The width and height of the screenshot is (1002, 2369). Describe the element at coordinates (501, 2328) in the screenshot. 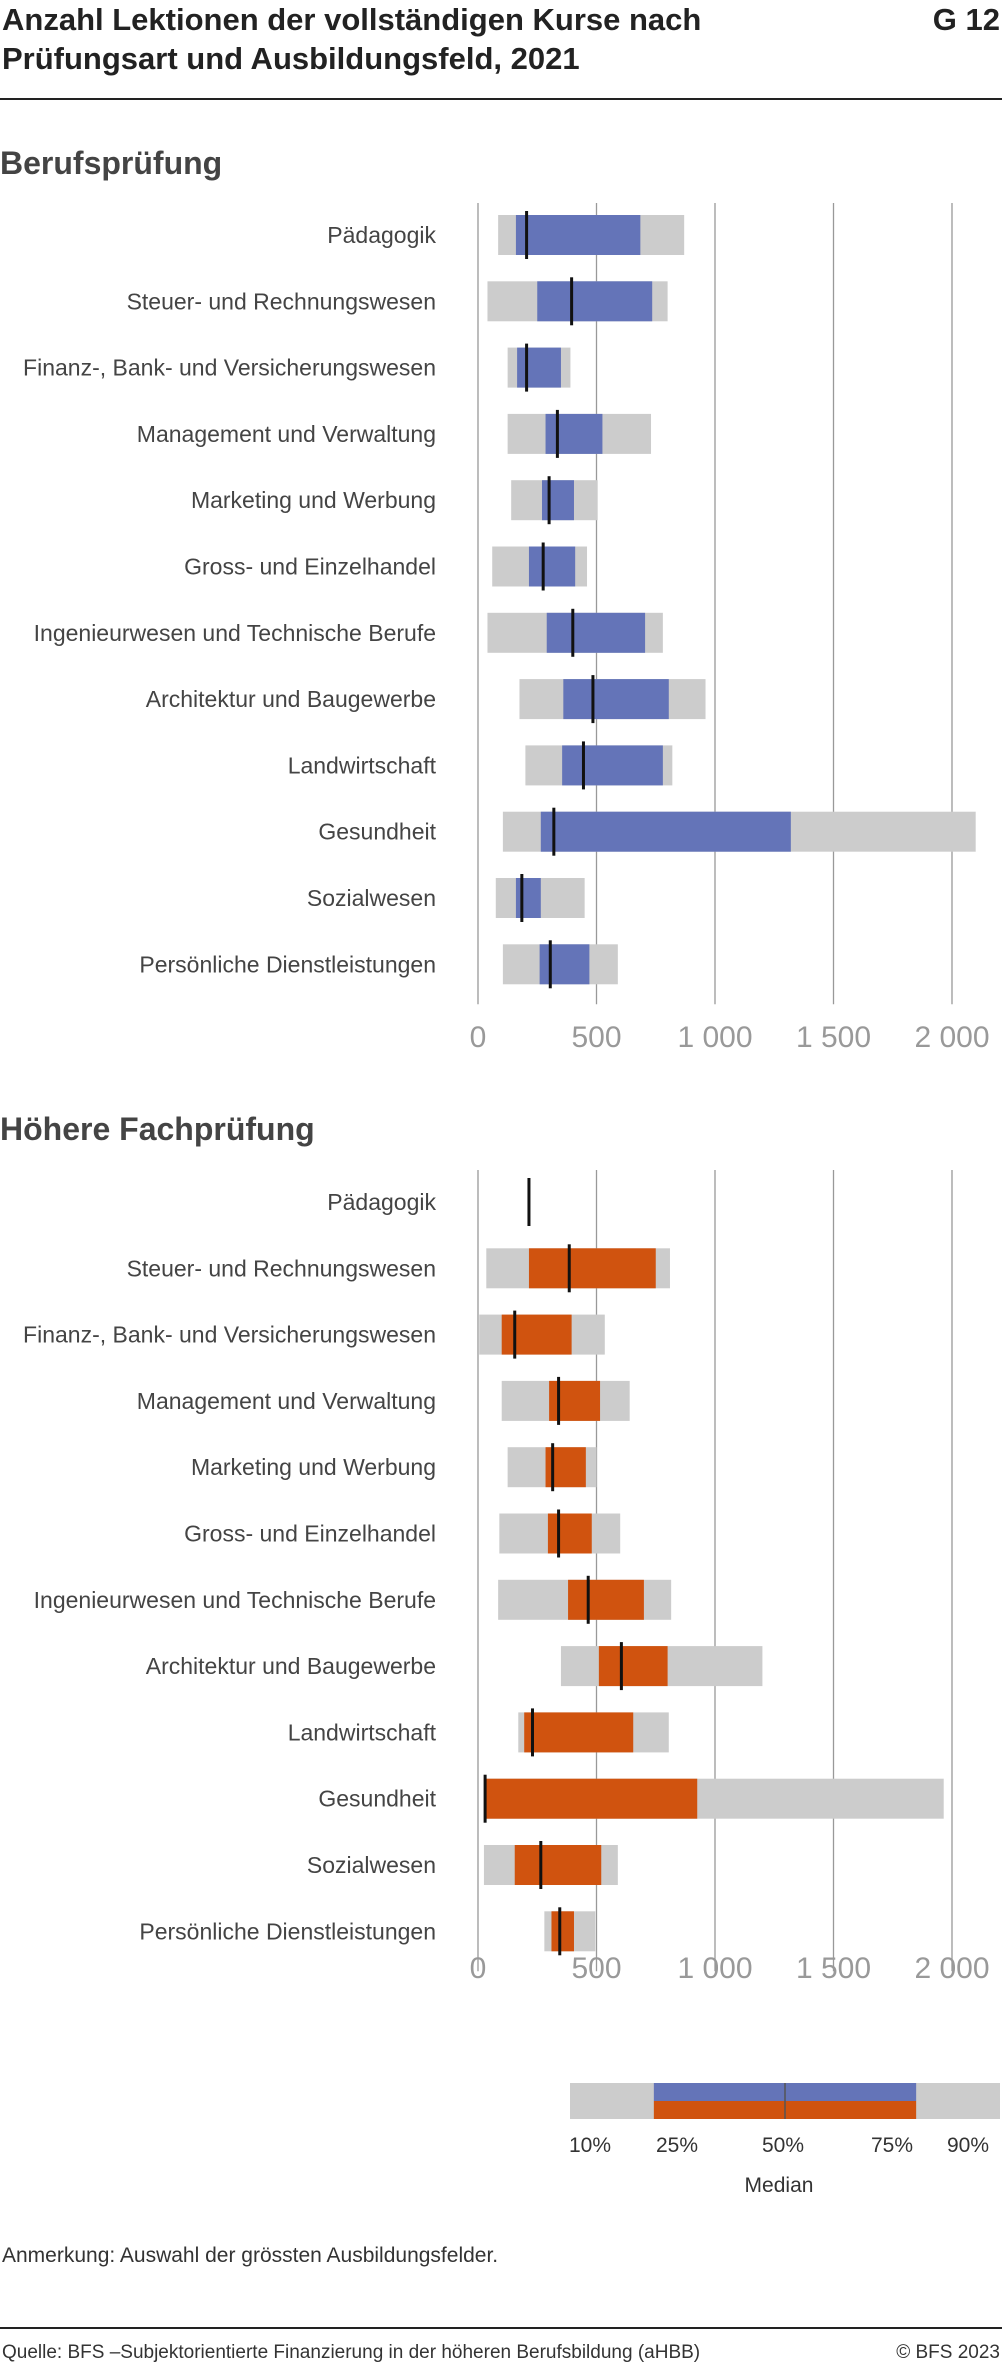

I see `footer-rule` at that location.